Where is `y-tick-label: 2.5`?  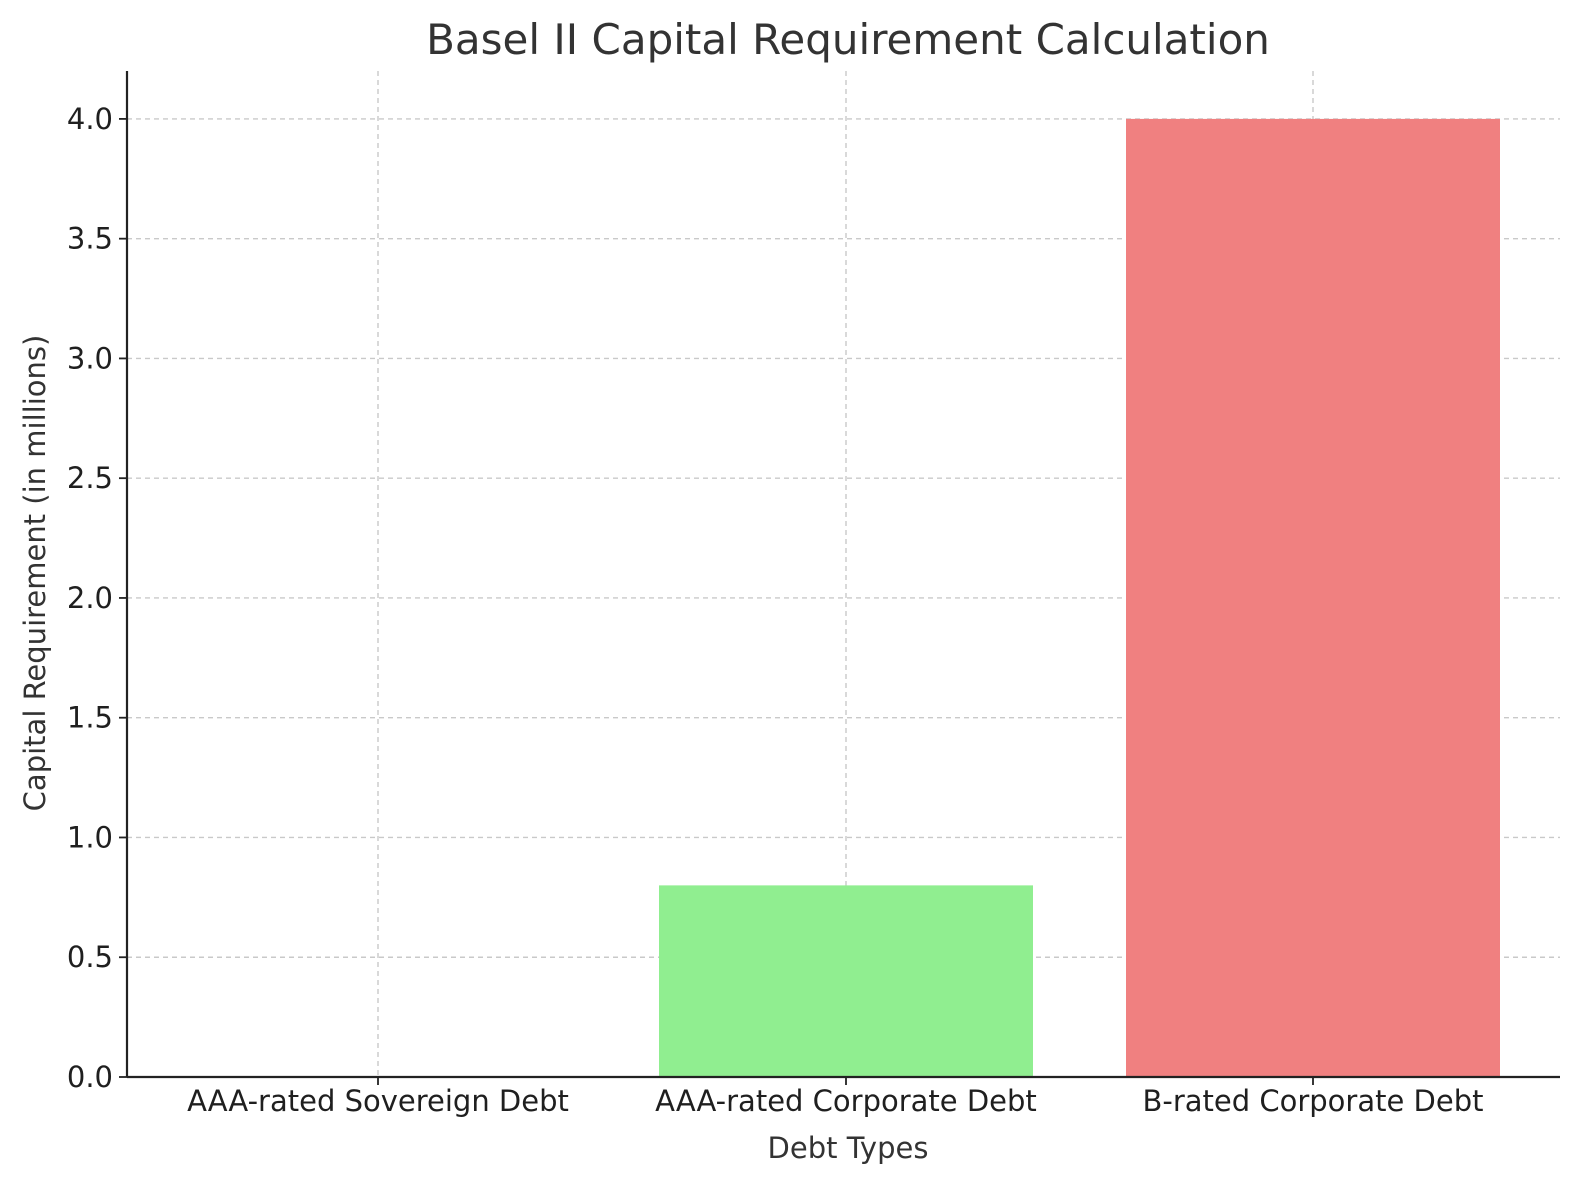 y-tick-label: 2.5 is located at coordinates (90, 478).